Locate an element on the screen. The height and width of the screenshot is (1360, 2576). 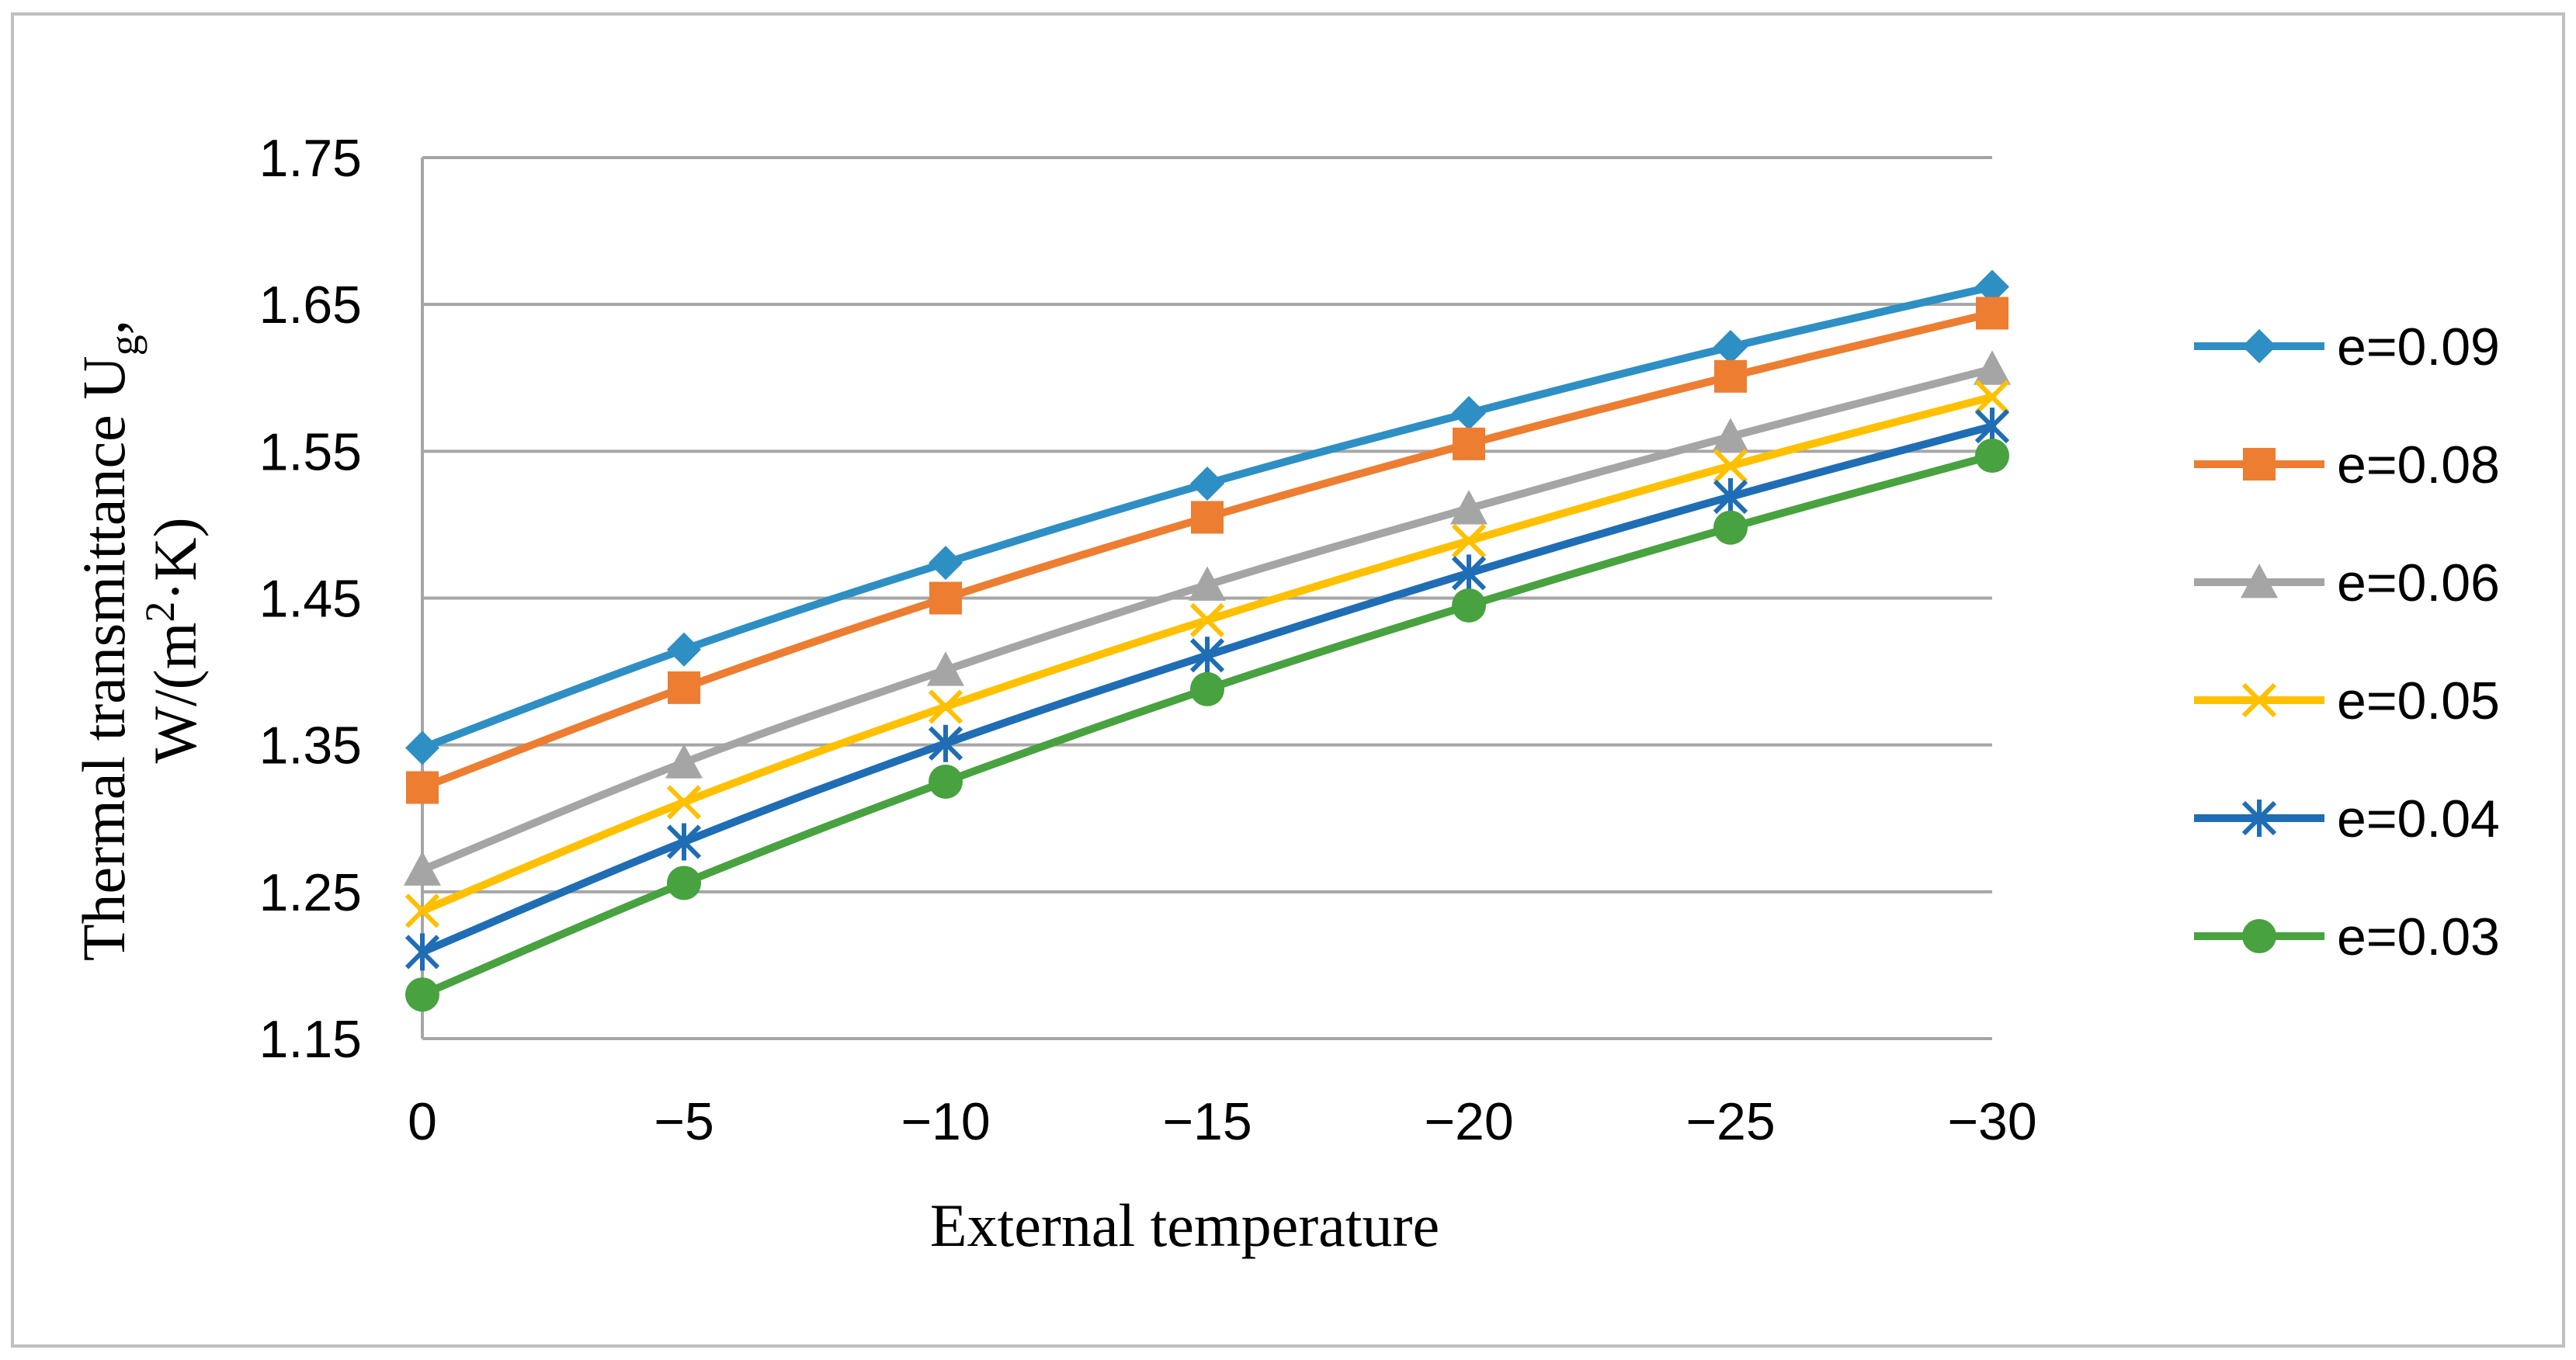
y-tick-label: 1.75 is located at coordinates (310, 158).